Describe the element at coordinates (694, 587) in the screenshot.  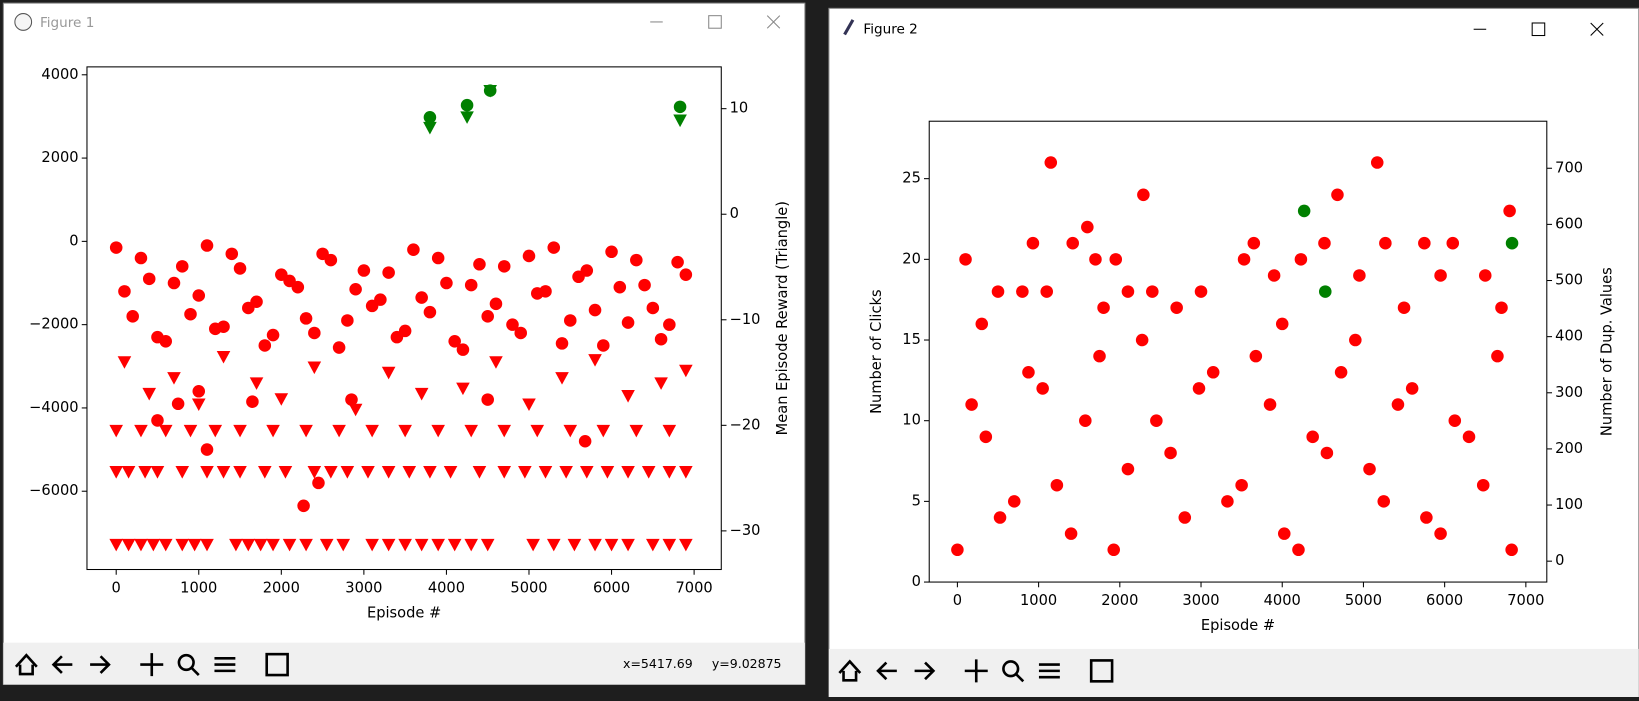
I see `x-tick-label: 7000` at that location.